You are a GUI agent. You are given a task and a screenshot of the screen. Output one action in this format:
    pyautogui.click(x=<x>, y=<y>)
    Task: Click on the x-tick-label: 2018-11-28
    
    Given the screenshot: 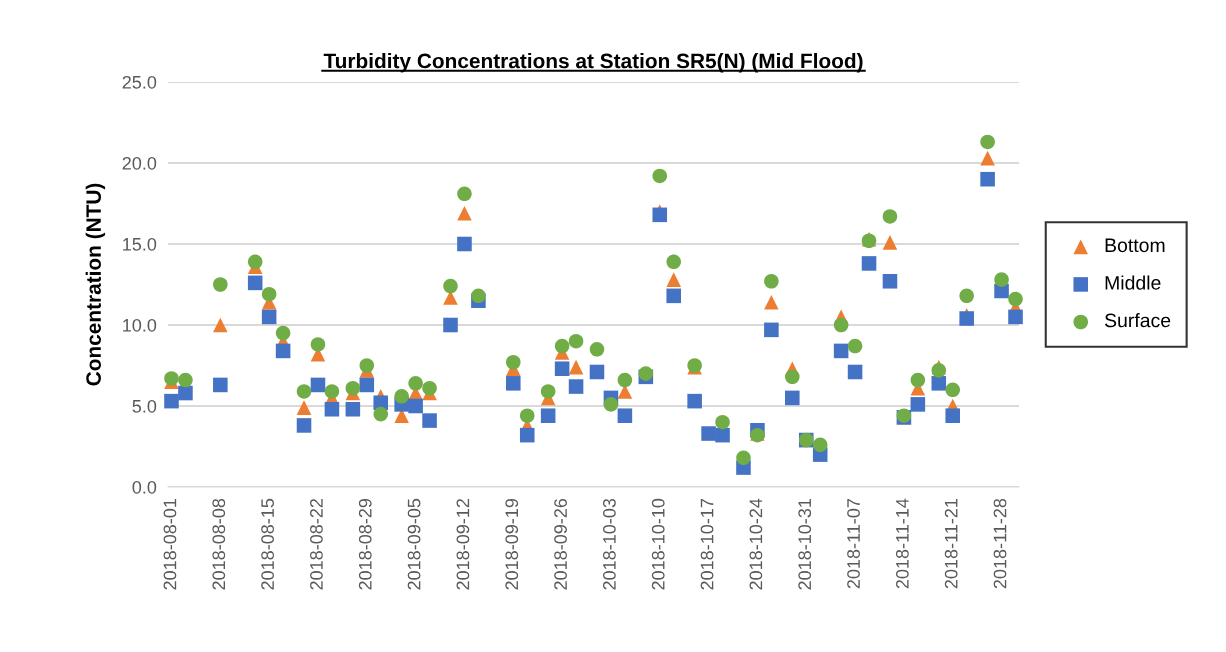 What is the action you would take?
    pyautogui.click(x=1000, y=543)
    